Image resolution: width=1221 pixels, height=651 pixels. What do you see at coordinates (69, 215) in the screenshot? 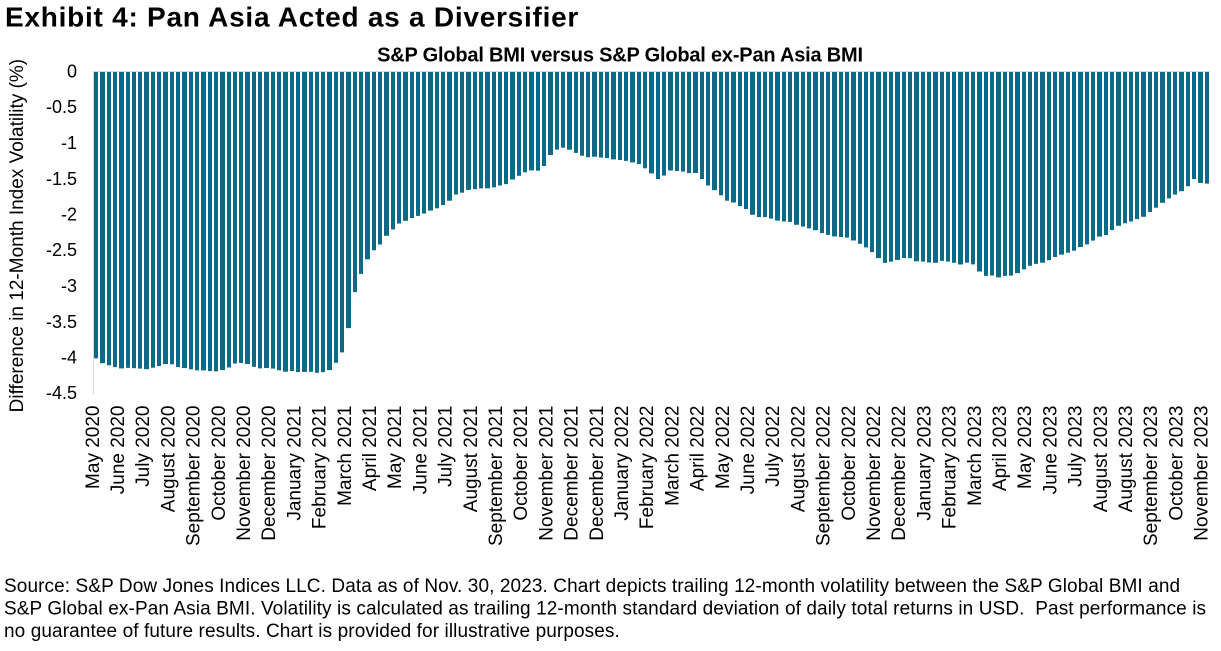
I see `svg-text: -2` at bounding box center [69, 215].